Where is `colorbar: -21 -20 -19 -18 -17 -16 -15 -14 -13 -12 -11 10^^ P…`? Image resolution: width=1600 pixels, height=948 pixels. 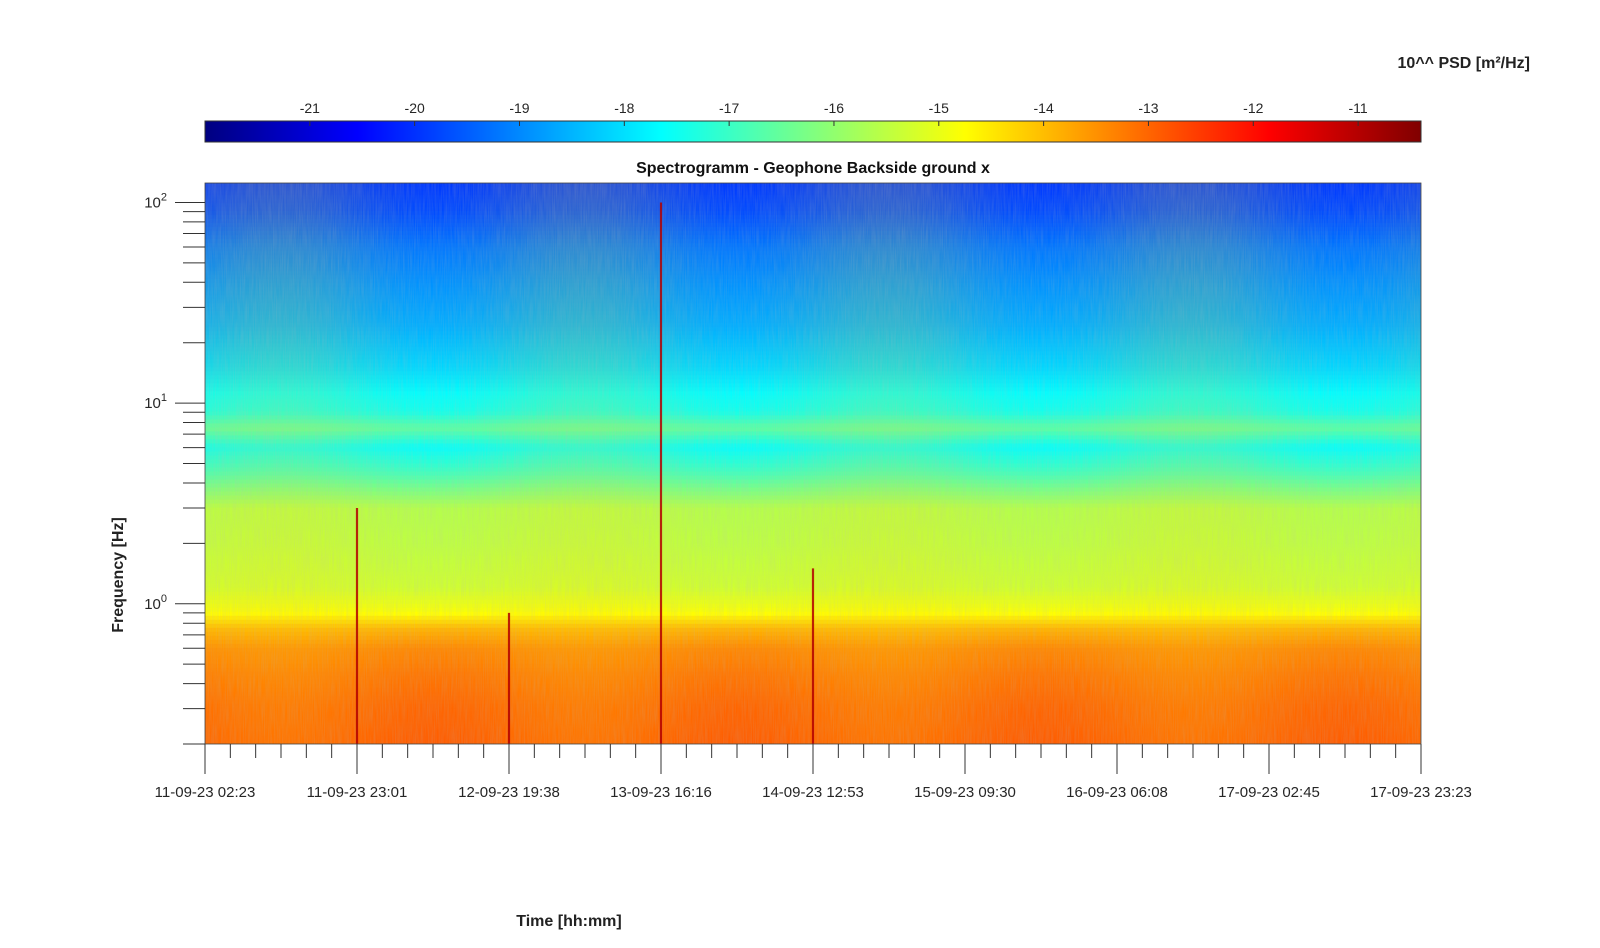
colorbar: -21 -20 -19 -18 -17 -16 -15 -14 -13 -12 -11 10^^ P… is located at coordinates (867, 99).